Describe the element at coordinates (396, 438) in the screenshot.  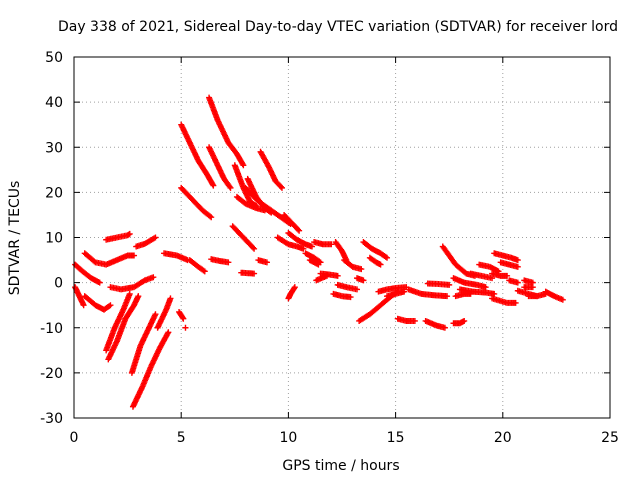
I see `x-tick-label: 15` at that location.